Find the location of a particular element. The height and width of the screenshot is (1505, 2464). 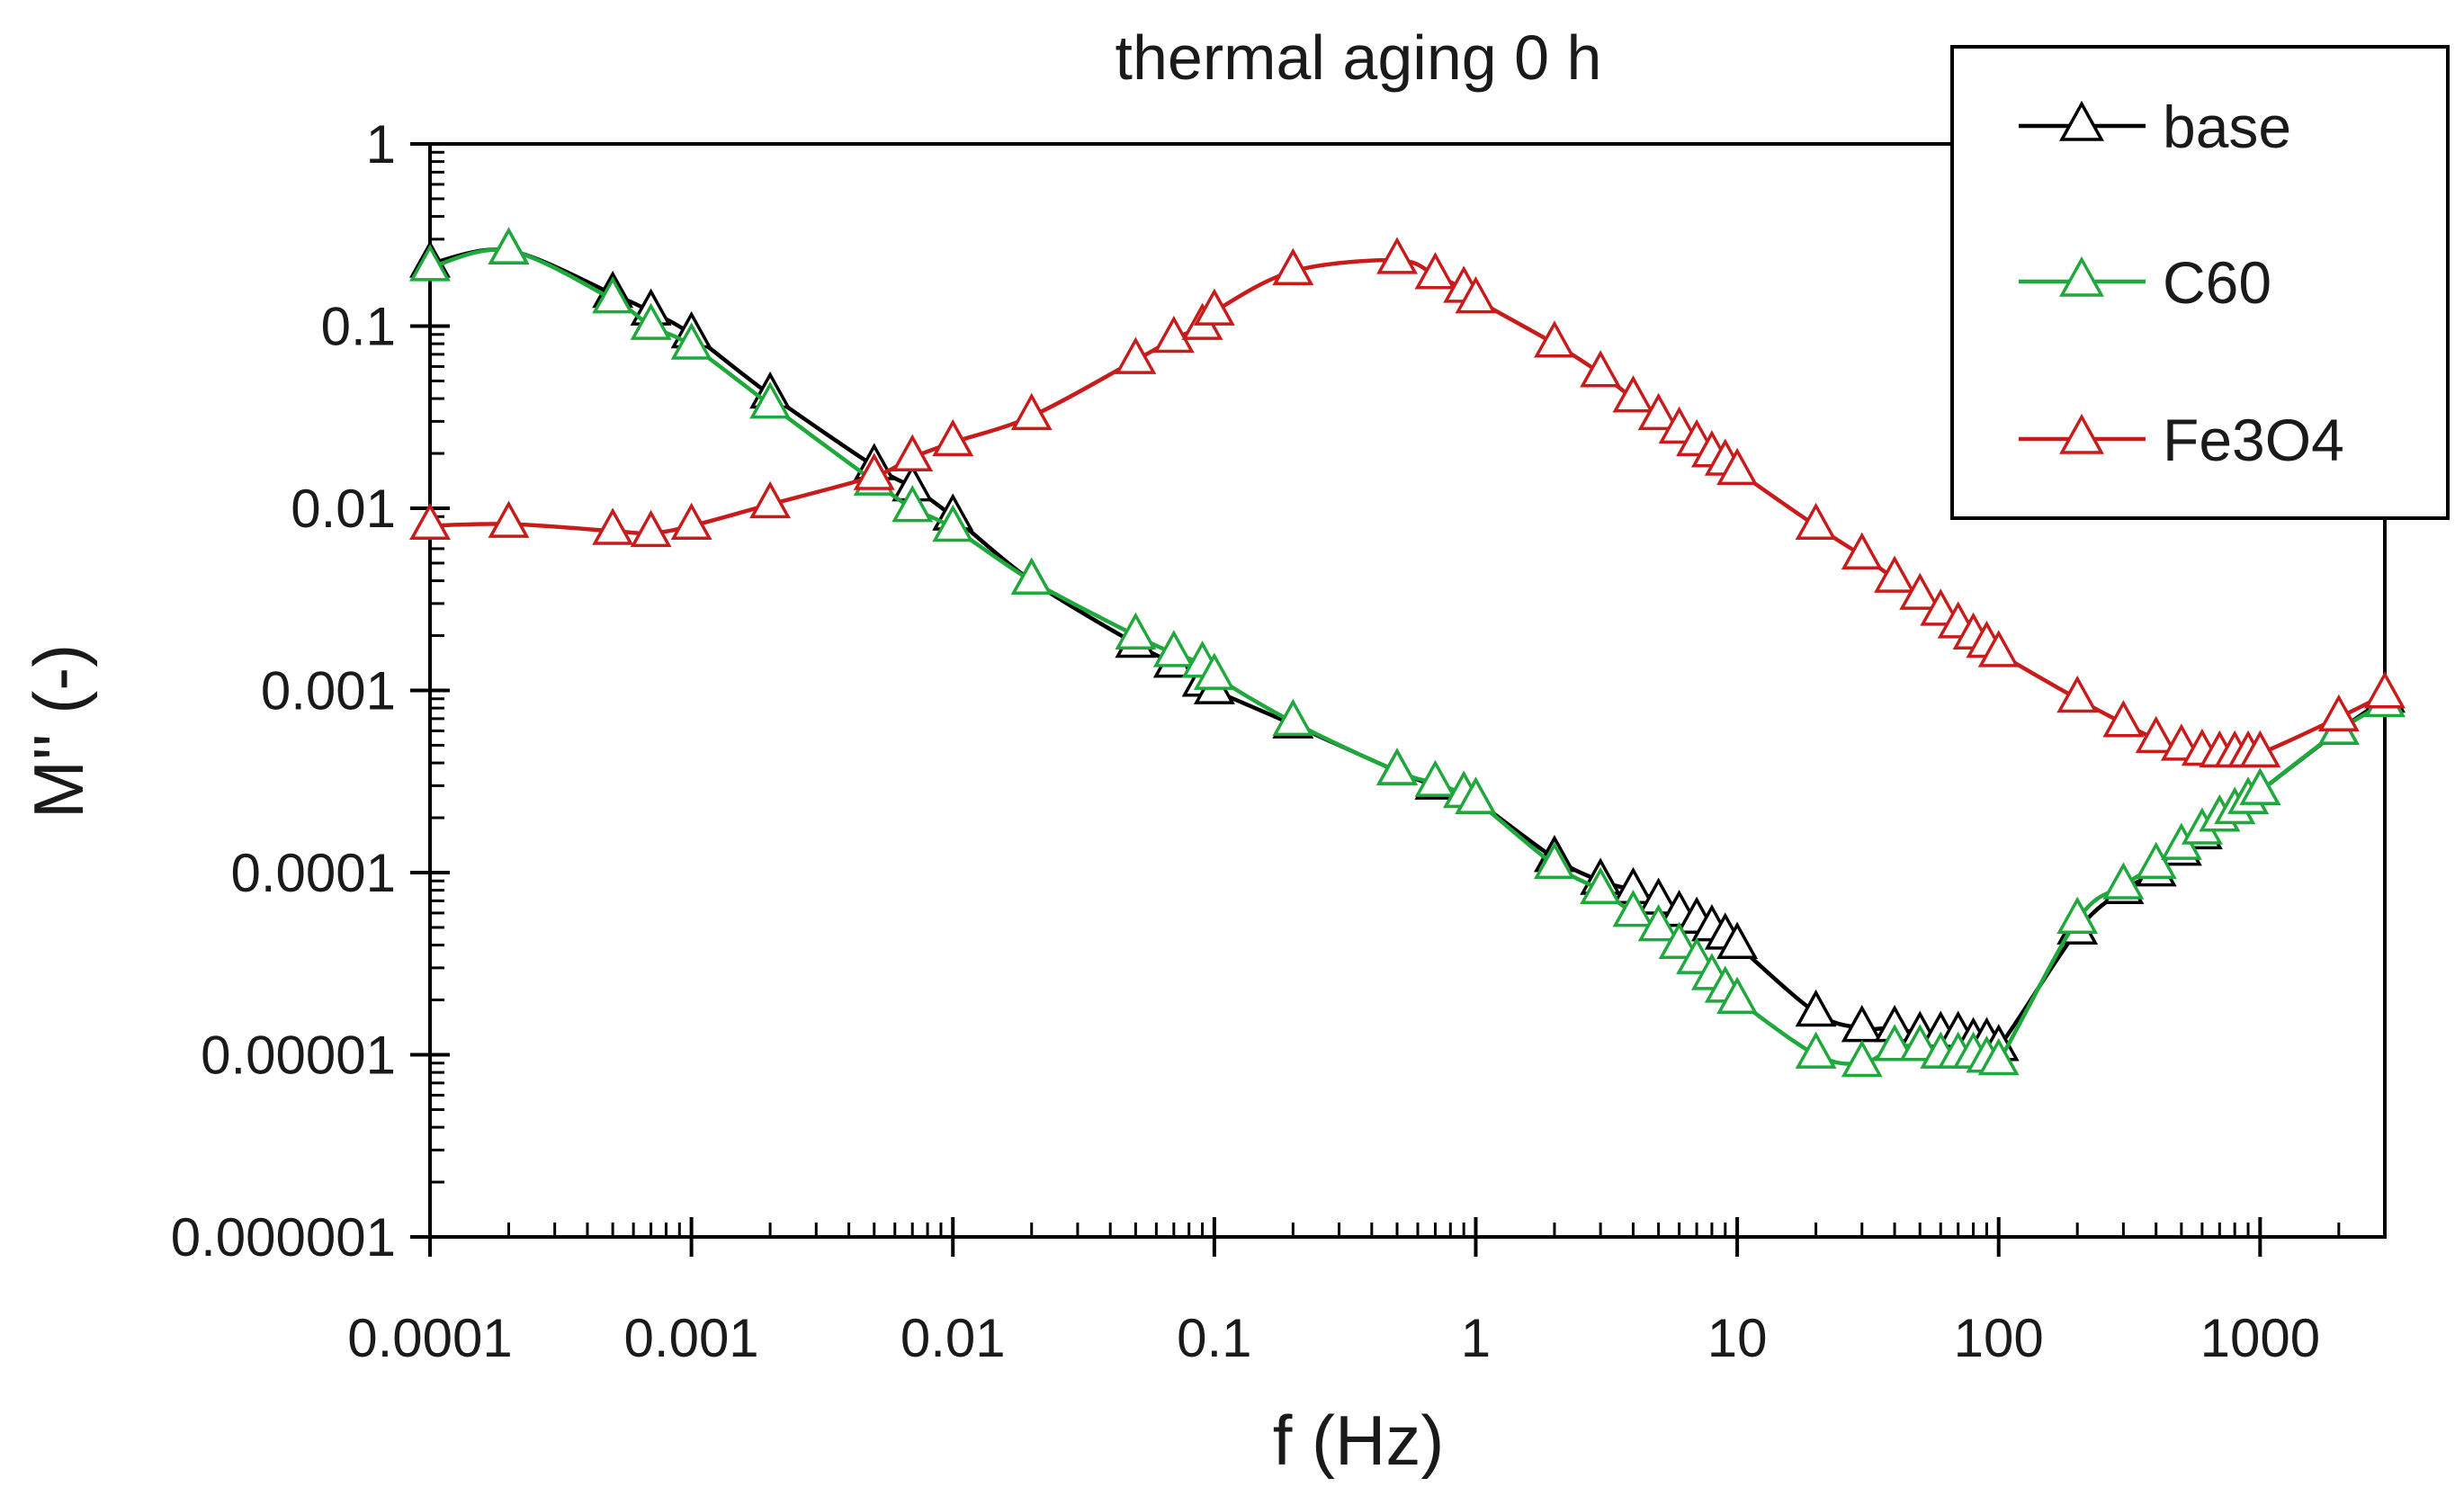

y-tick-label: 0.001 is located at coordinates (328, 691).